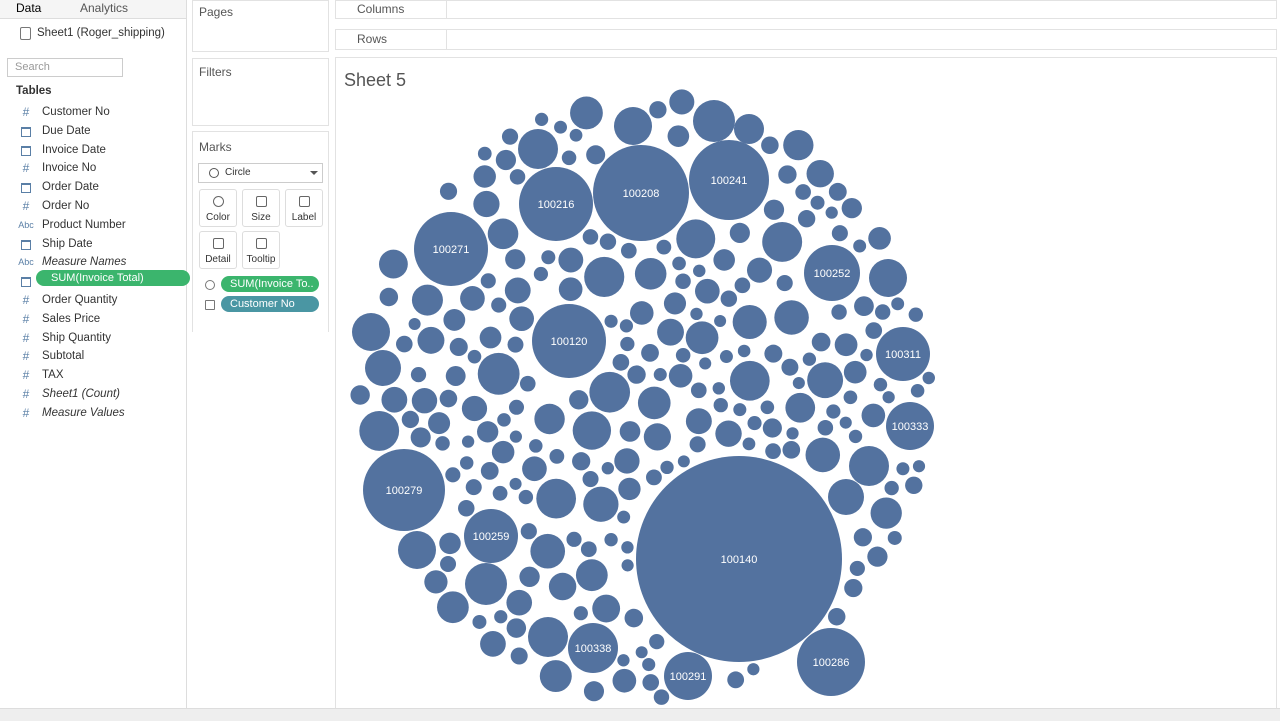 This screenshot has width=1280, height=721. I want to click on pages-shelf: Pages, so click(260, 26).